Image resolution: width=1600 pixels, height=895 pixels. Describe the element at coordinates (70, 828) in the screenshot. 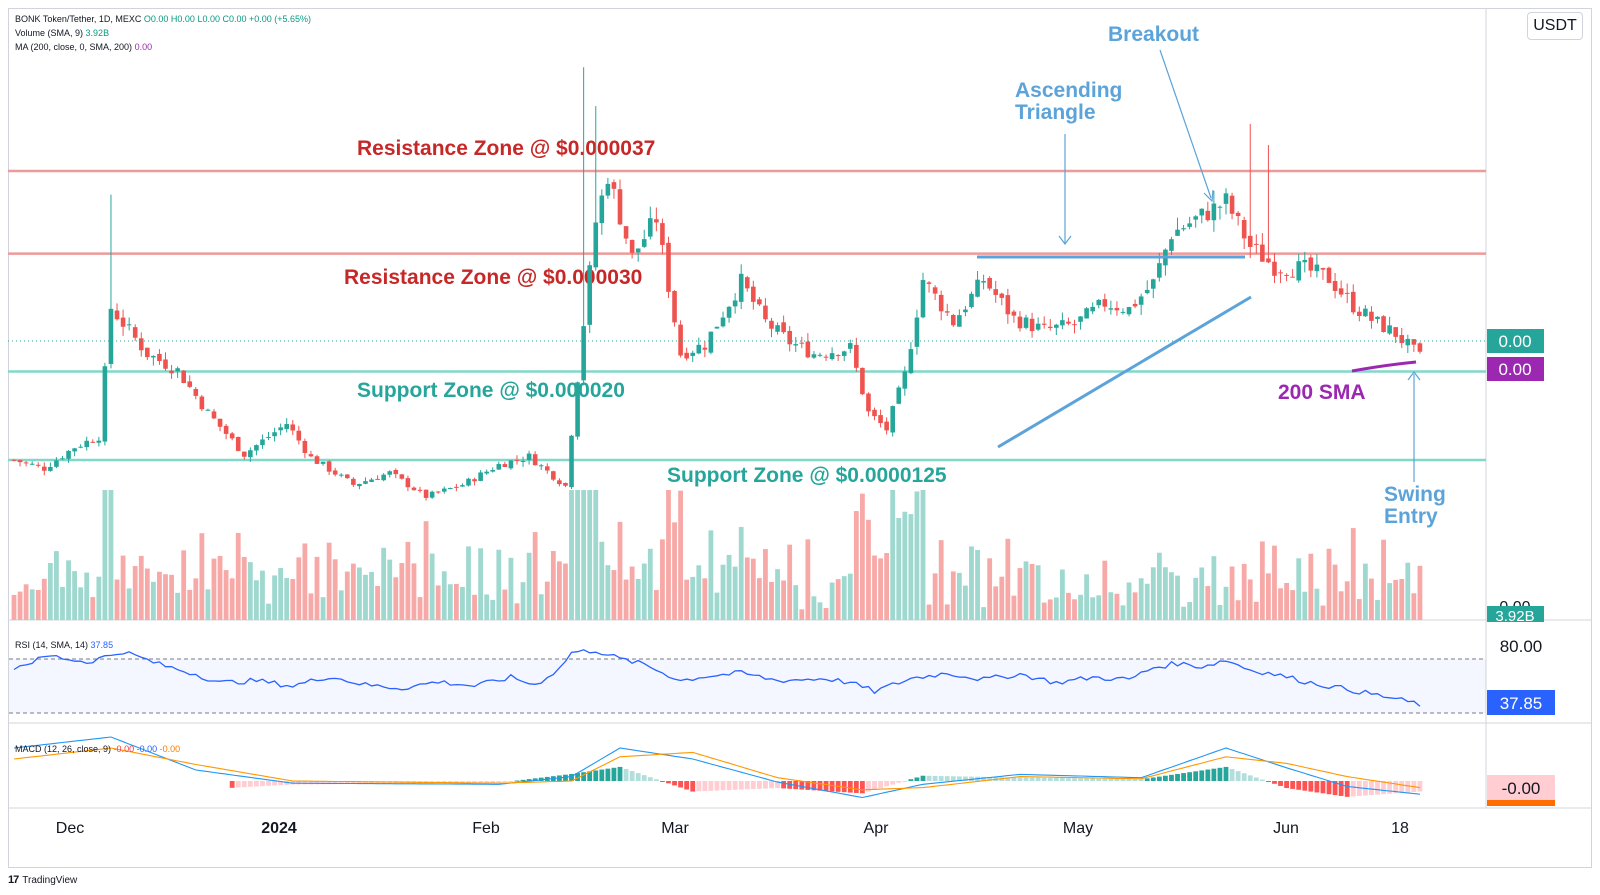

I see `time-axis-tick: Dec` at that location.